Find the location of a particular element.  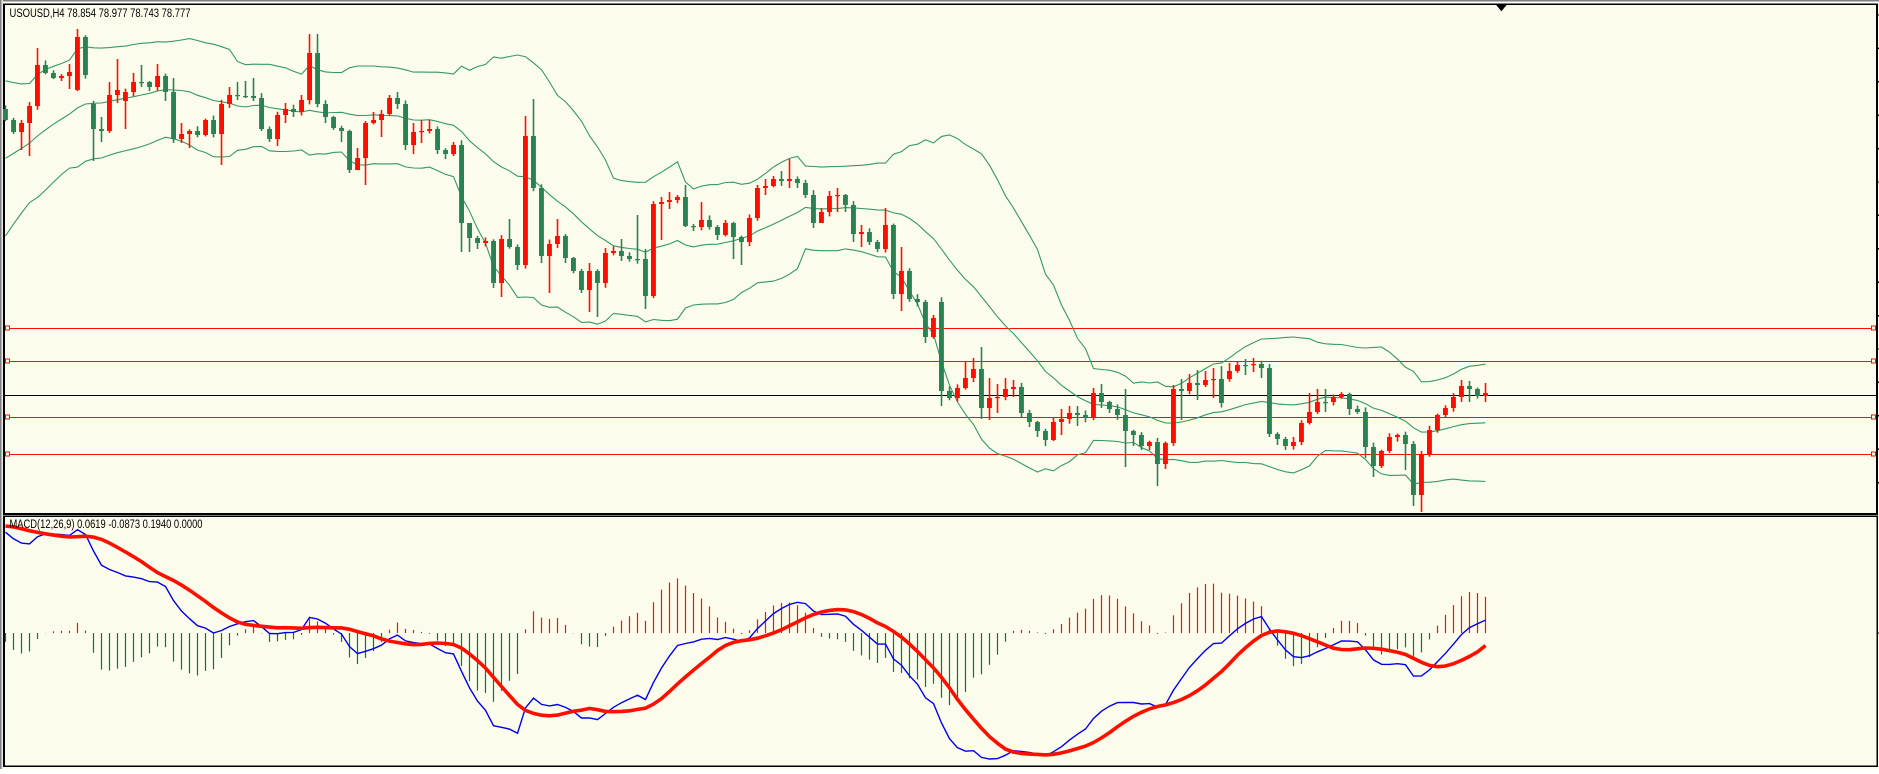

svg-text:USOUSD,H4 78.854 78.977 78.74: USOUSD,H4 78.854 78.977 78.743 78.777 is located at coordinates (100, 14).